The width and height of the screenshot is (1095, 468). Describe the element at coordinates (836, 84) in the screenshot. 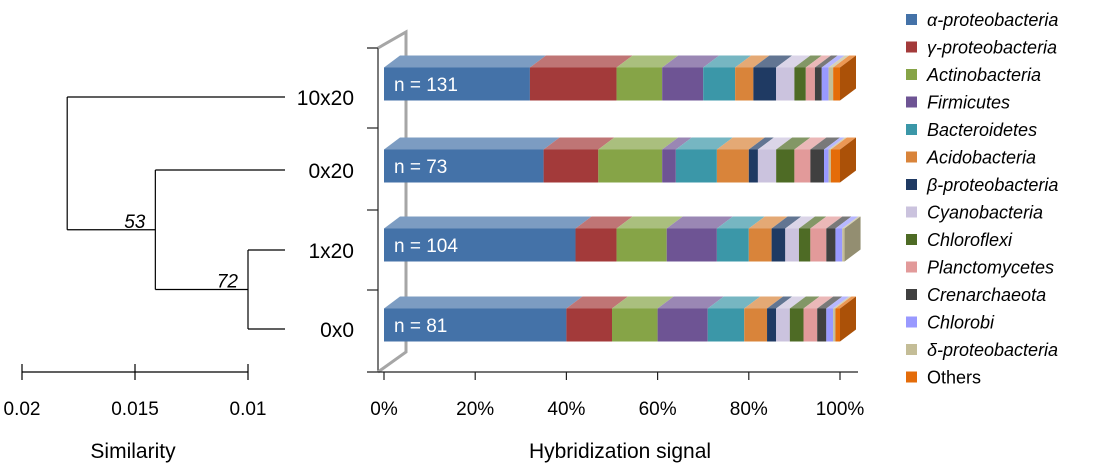

I see `bar-segment-others` at that location.